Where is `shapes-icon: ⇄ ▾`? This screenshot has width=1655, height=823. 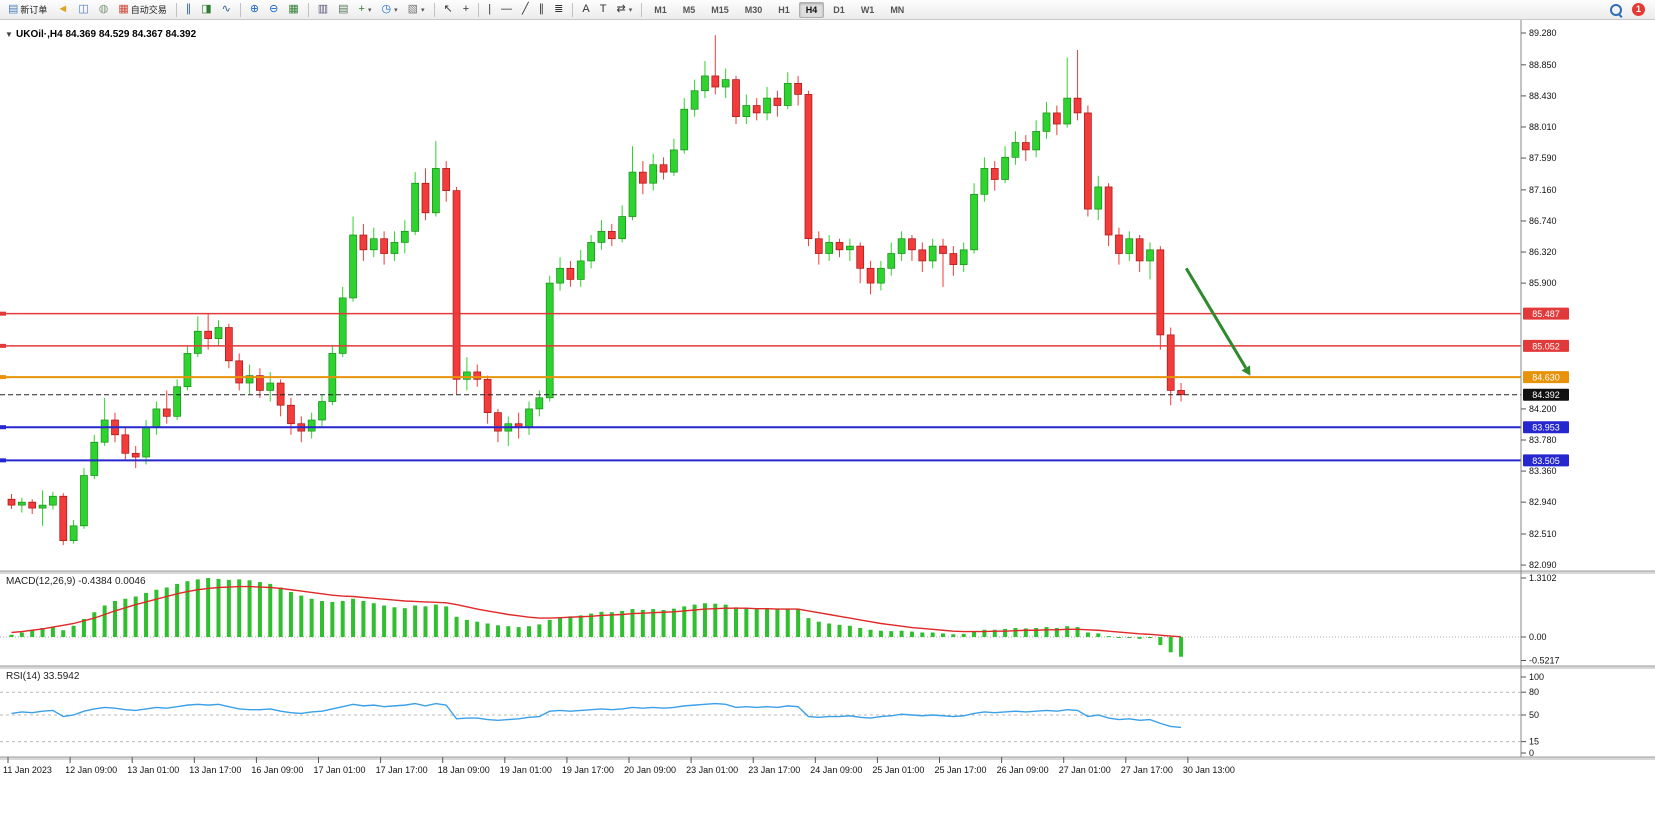
shapes-icon: ⇄ ▾ is located at coordinates (624, 10).